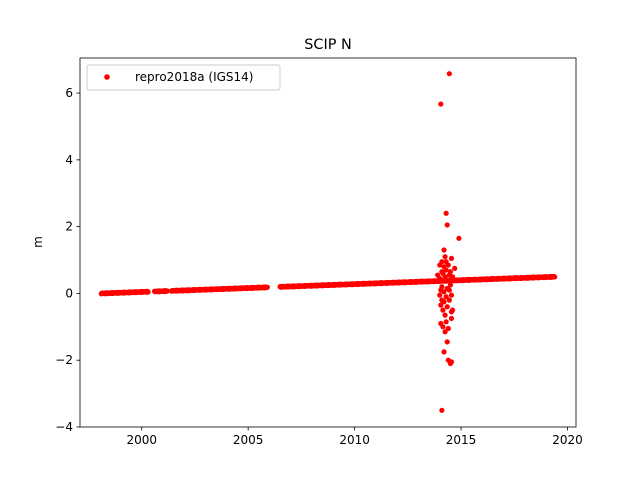 The image size is (640, 480). I want to click on y-tick-label: 4, so click(69, 160).